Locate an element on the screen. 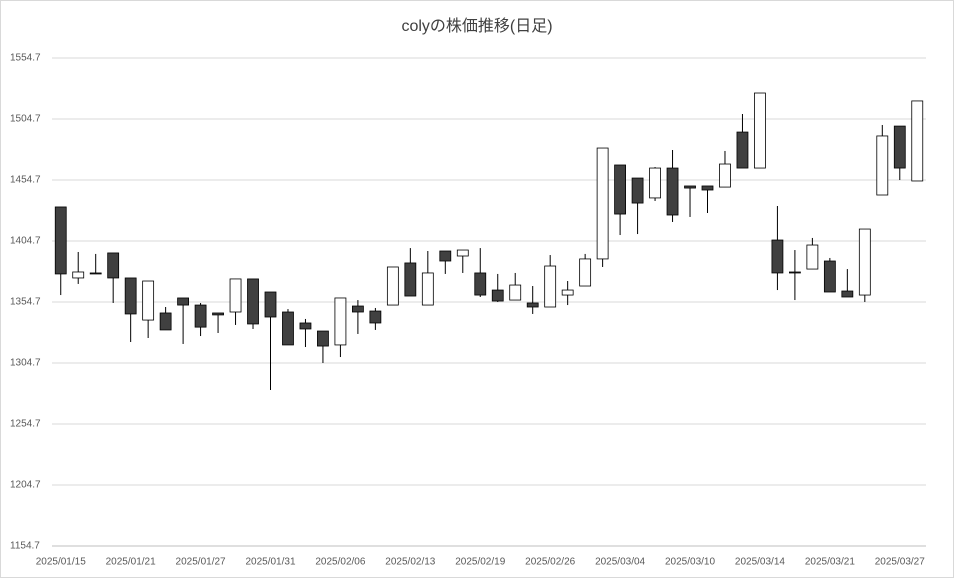 This screenshot has width=954, height=578. y-tick-label: 1254.7 is located at coordinates (25, 424).